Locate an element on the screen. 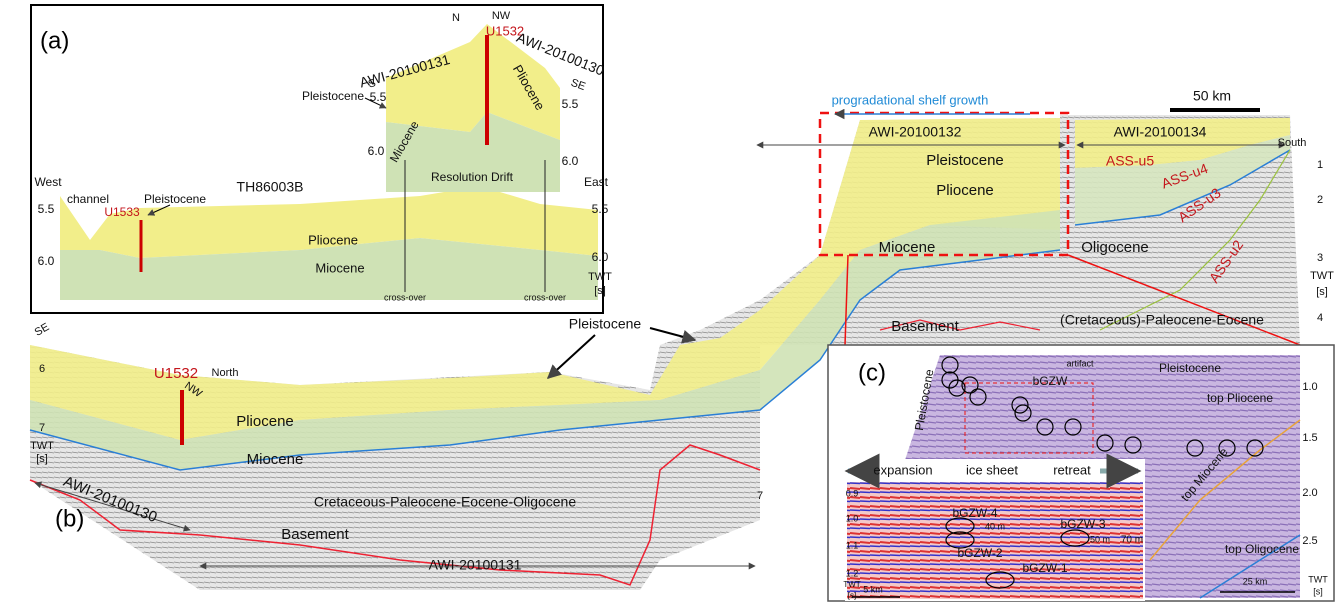 Image resolution: width=1335 pixels, height=602 pixels. figure-label: AWI-20100132 is located at coordinates (915, 132).